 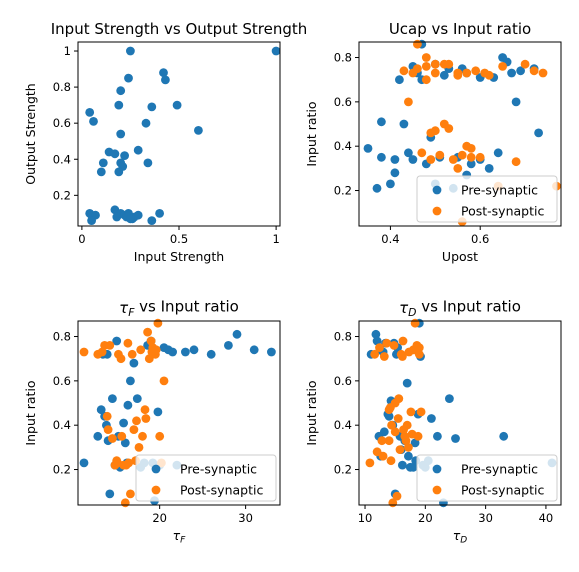 What do you see at coordinates (485, 518) in the screenshot?
I see `x-tick-label: 30` at bounding box center [485, 518].